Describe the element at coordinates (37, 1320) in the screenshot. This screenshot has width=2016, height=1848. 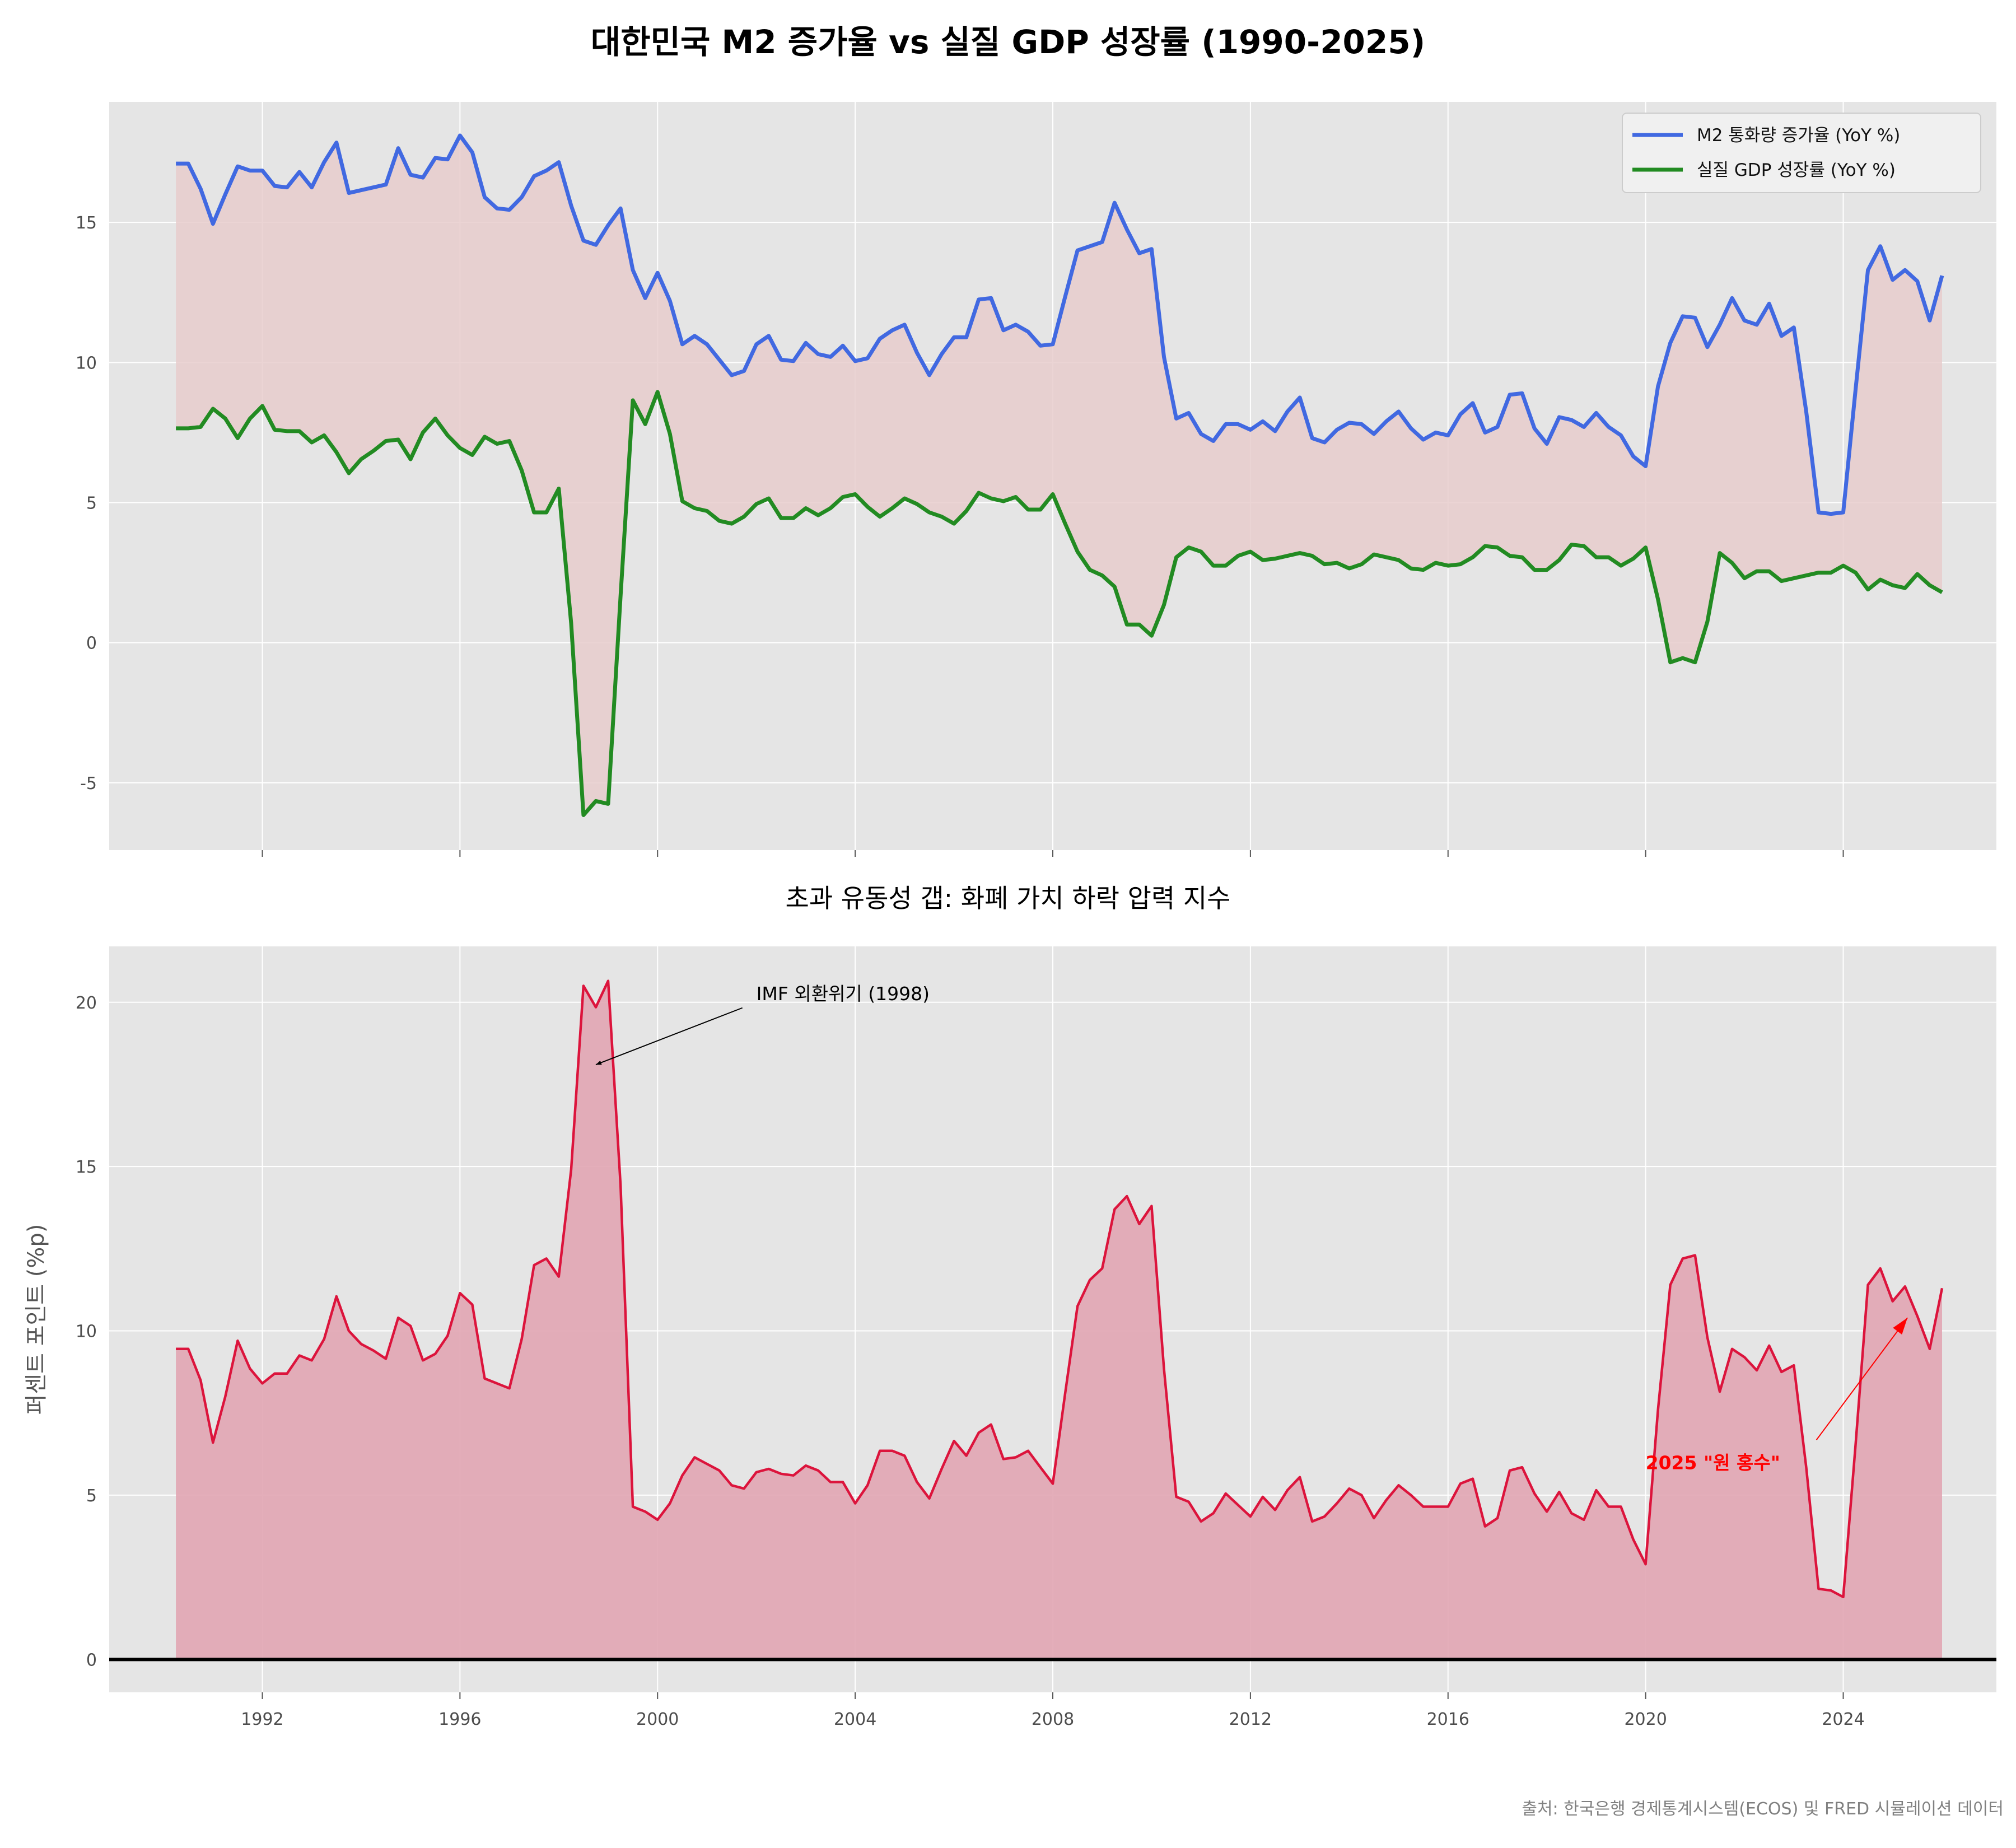
I see `bottom-y-axis-label: 퍼센트 포인트 (%p)` at that location.